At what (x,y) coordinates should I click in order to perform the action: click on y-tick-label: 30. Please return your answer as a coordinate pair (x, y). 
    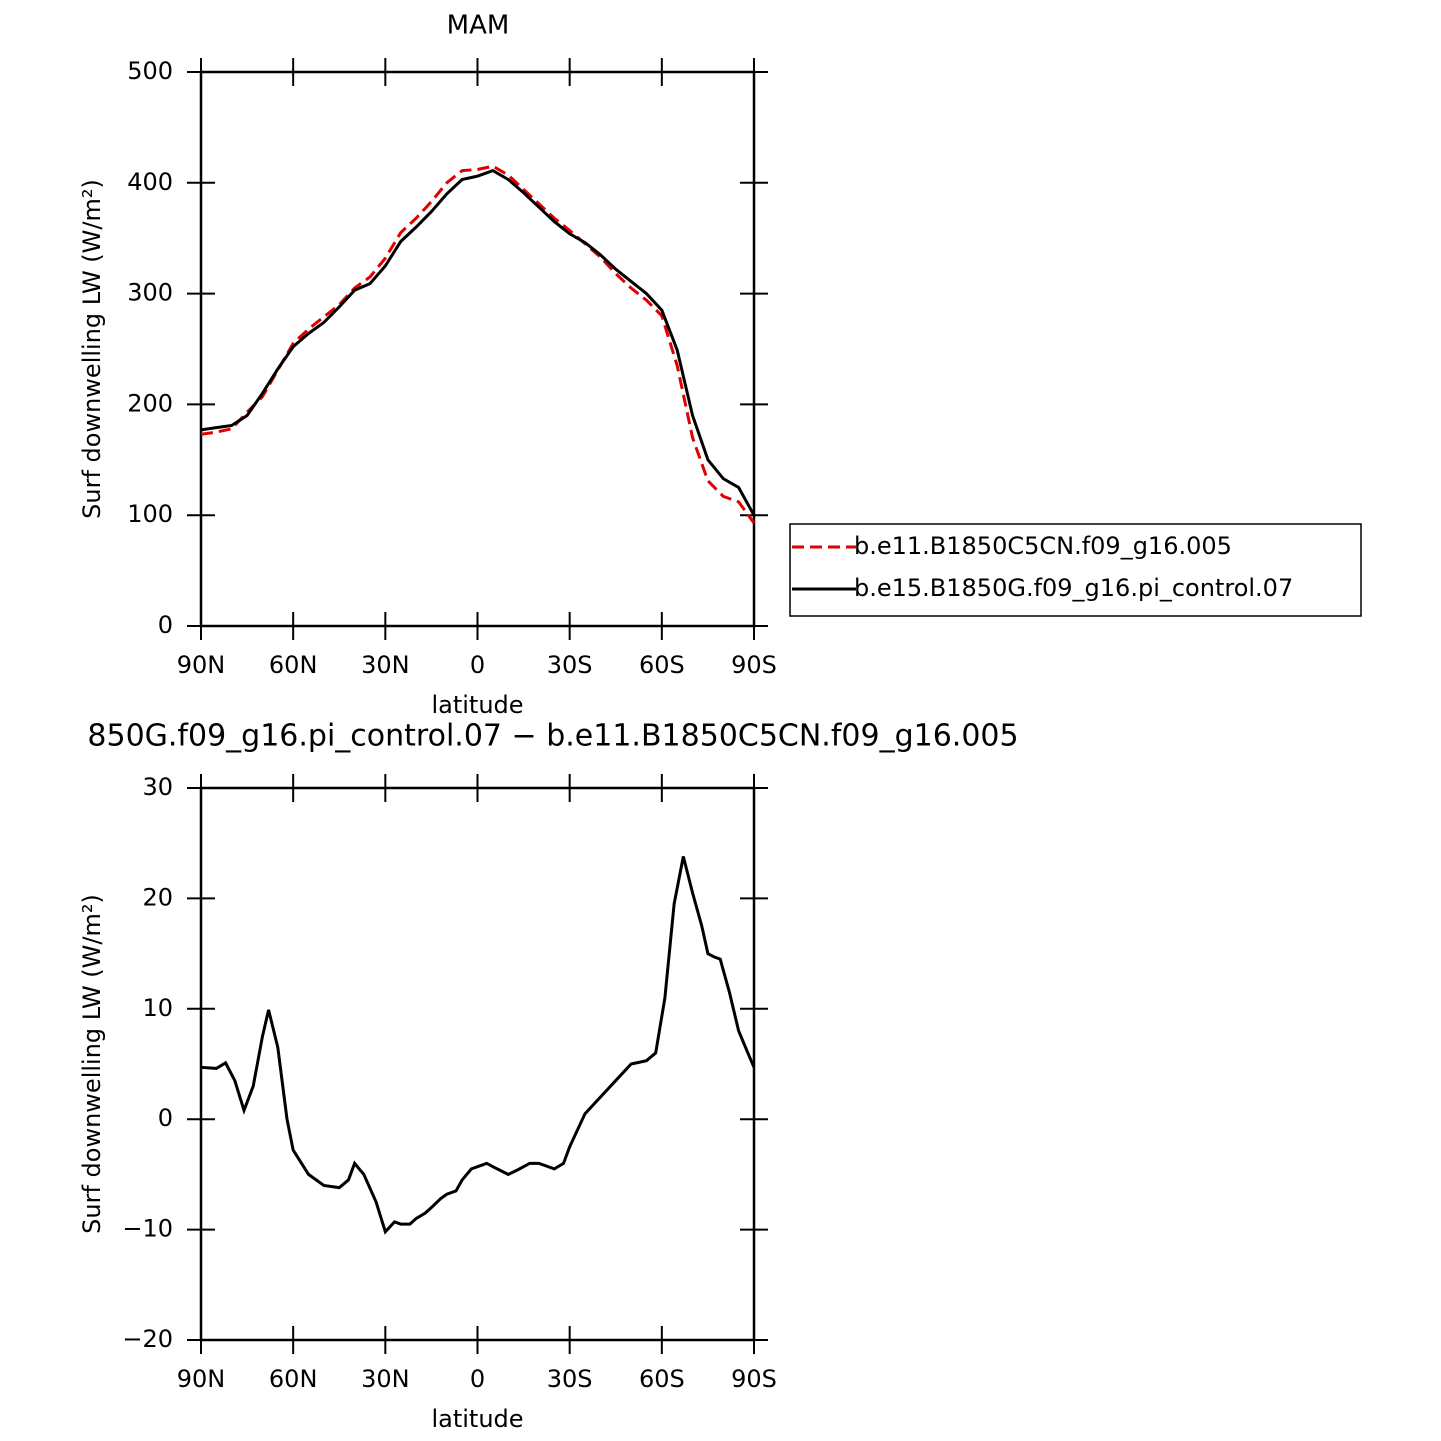
    Looking at the image, I should click on (157, 787).